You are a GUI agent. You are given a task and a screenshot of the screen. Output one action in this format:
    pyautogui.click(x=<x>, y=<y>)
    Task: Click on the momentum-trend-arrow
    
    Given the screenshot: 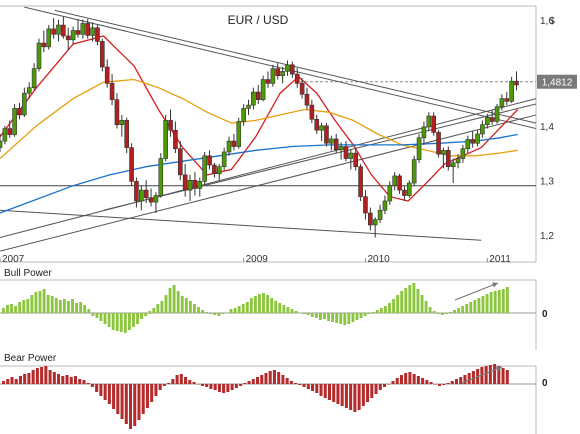 What is the action you would take?
    pyautogui.click(x=476, y=291)
    